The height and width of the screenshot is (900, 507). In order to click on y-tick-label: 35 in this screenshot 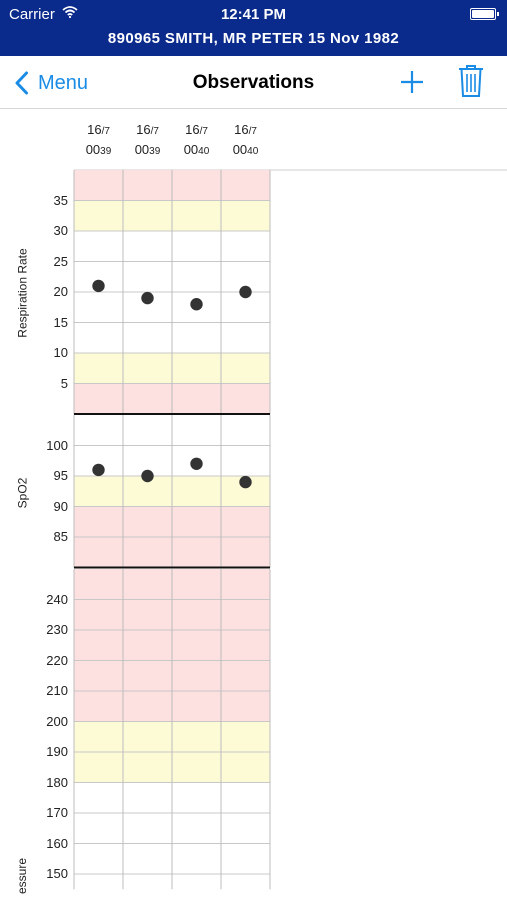, I will do `click(60, 200)`.